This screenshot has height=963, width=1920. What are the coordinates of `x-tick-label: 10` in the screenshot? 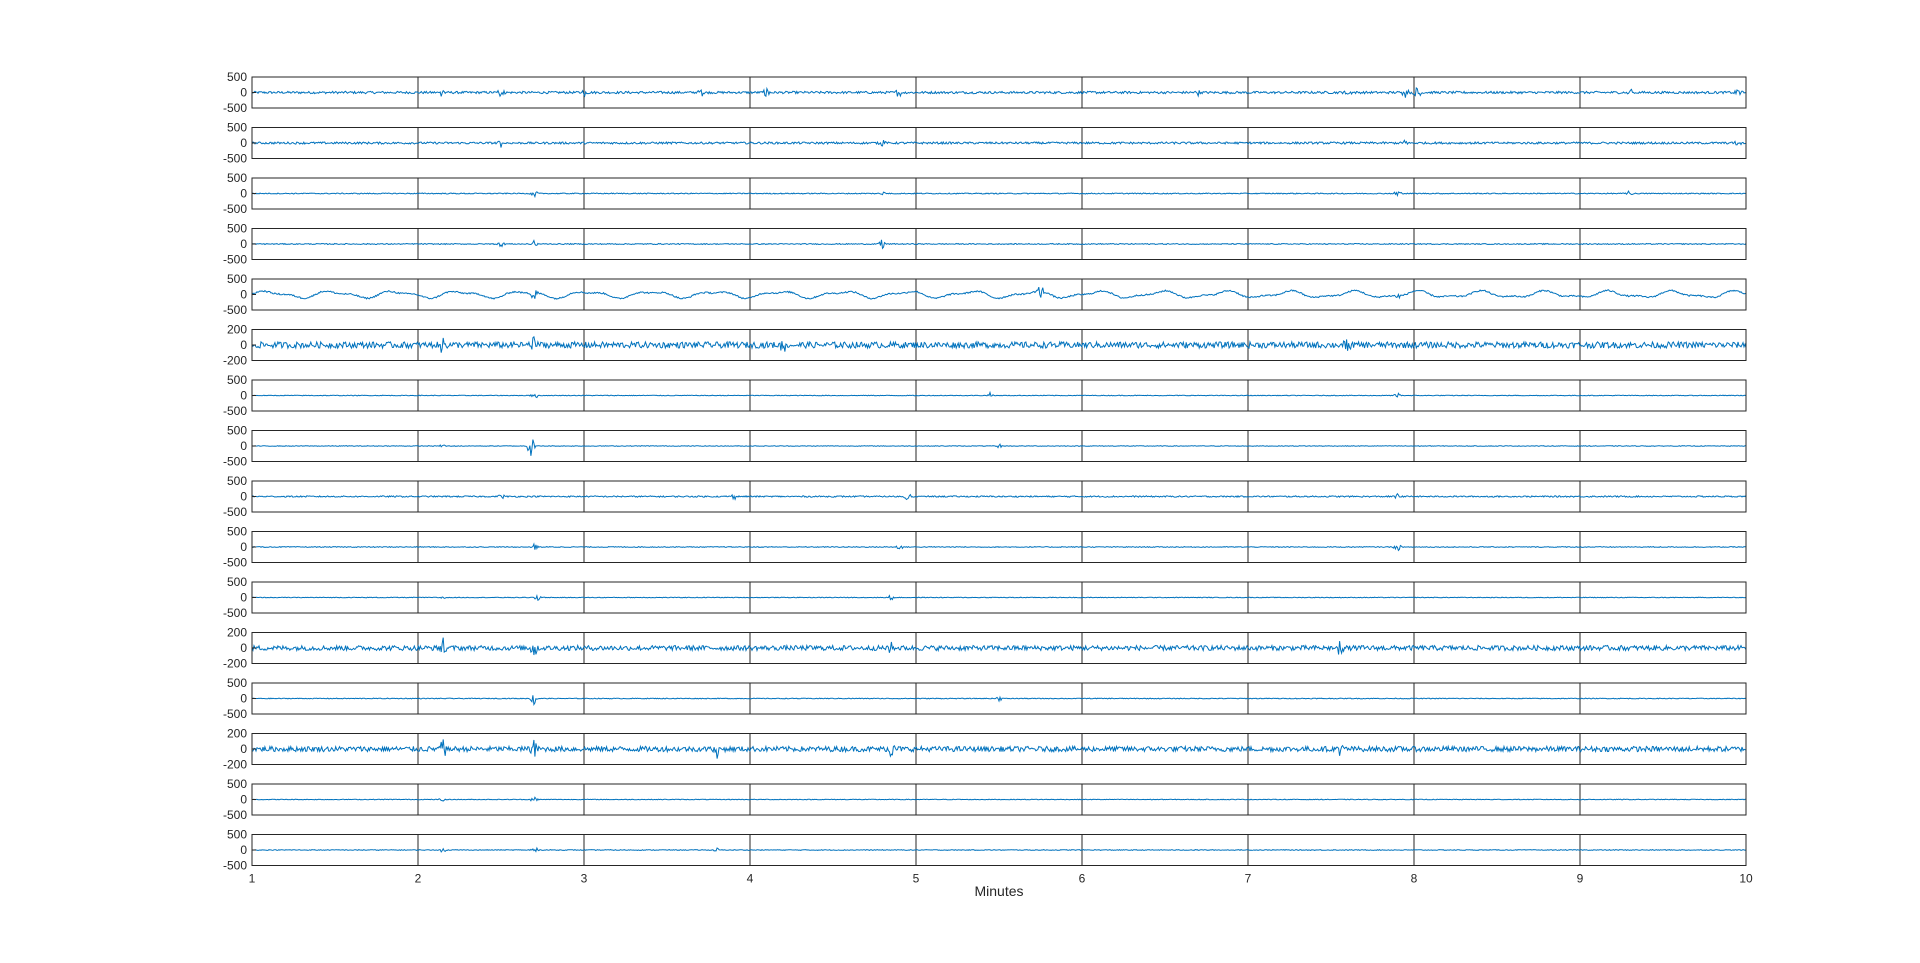 It's located at (1746, 879).